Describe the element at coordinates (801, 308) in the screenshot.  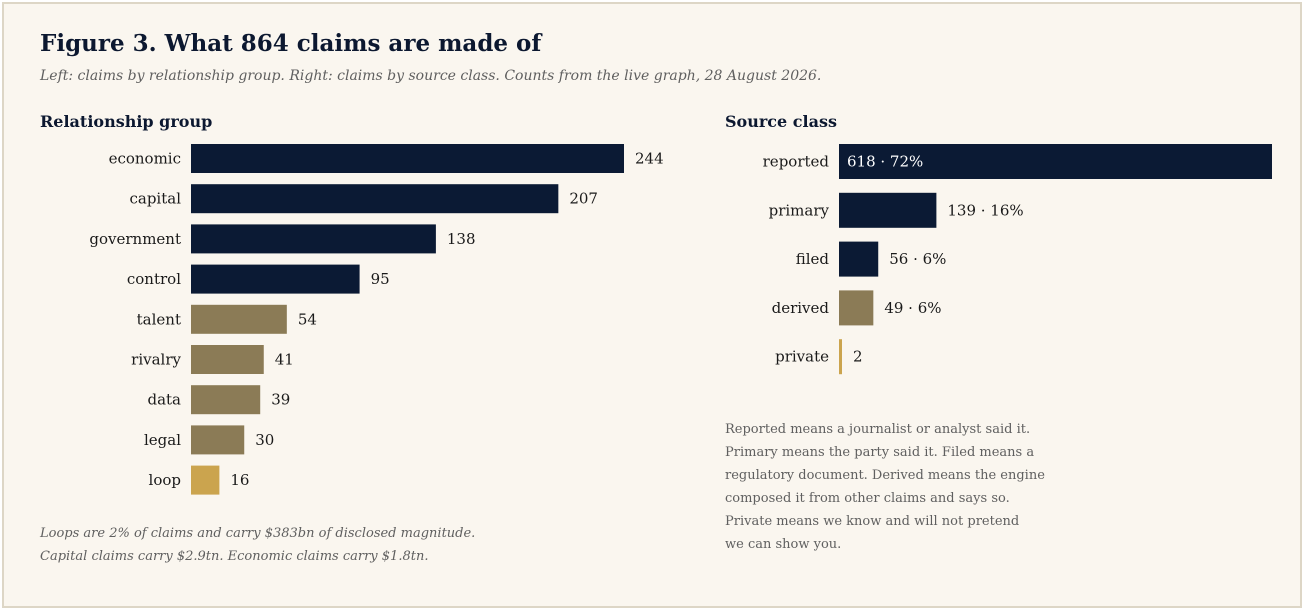
I see `source-class-category-label: derived` at that location.